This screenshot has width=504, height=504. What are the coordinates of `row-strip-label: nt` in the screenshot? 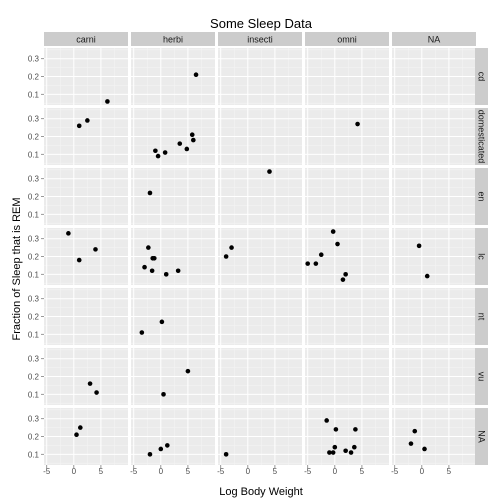 It's located at (482, 317).